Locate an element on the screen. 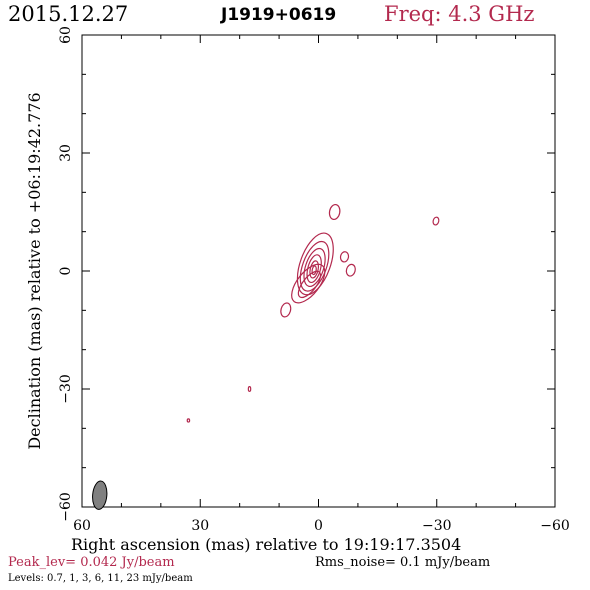 Image resolution: width=590 pixels, height=590 pixels. y-tick-label: 0 is located at coordinates (66, 271).